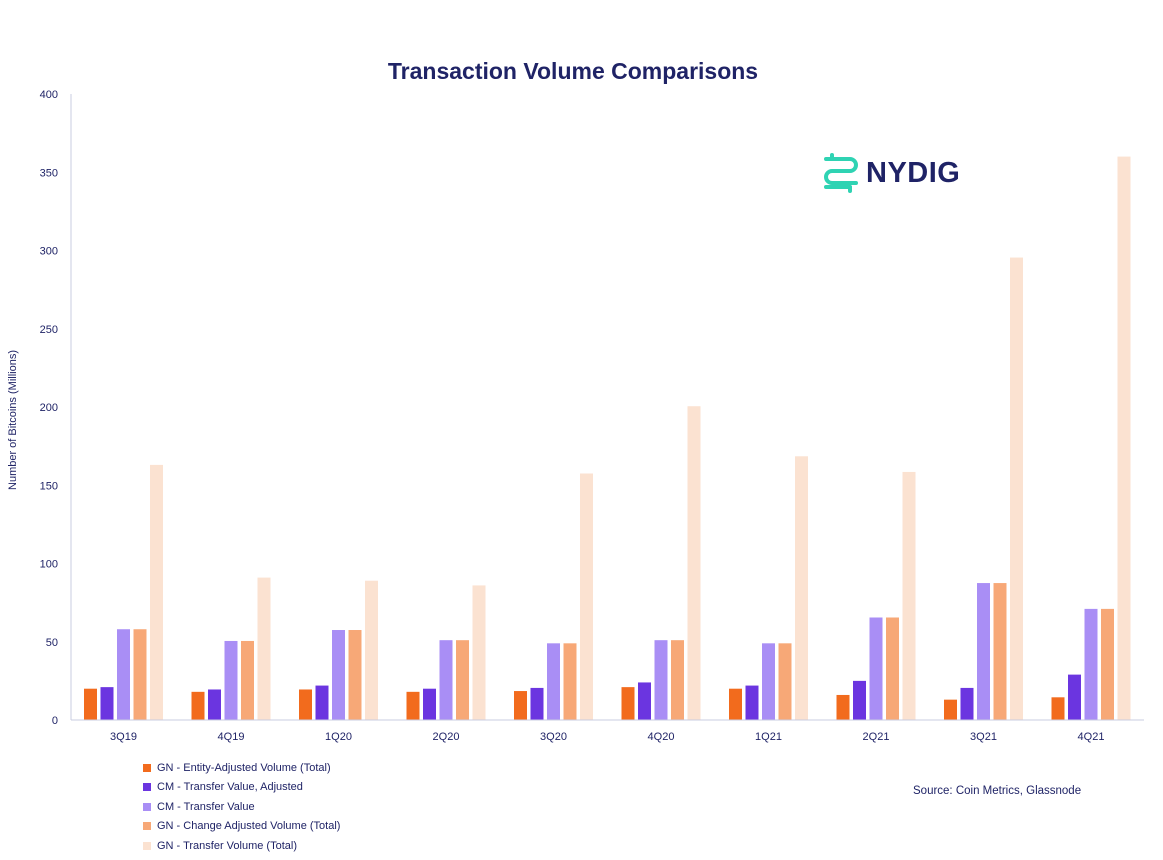 The height and width of the screenshot is (860, 1163). Describe the element at coordinates (446, 737) in the screenshot. I see `x-tick-label: 2Q20` at that location.